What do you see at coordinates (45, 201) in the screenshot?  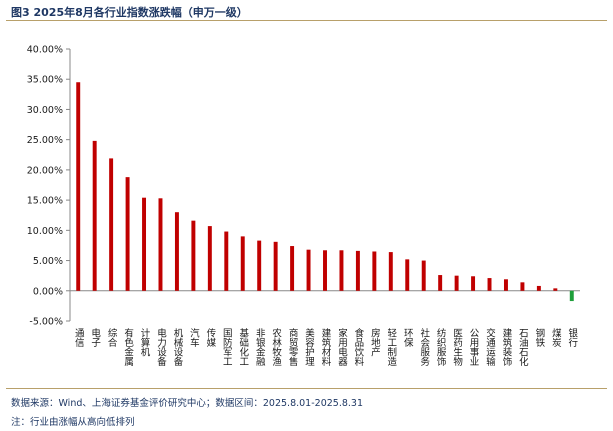 I see `y-tick-label: 15.00%` at bounding box center [45, 201].